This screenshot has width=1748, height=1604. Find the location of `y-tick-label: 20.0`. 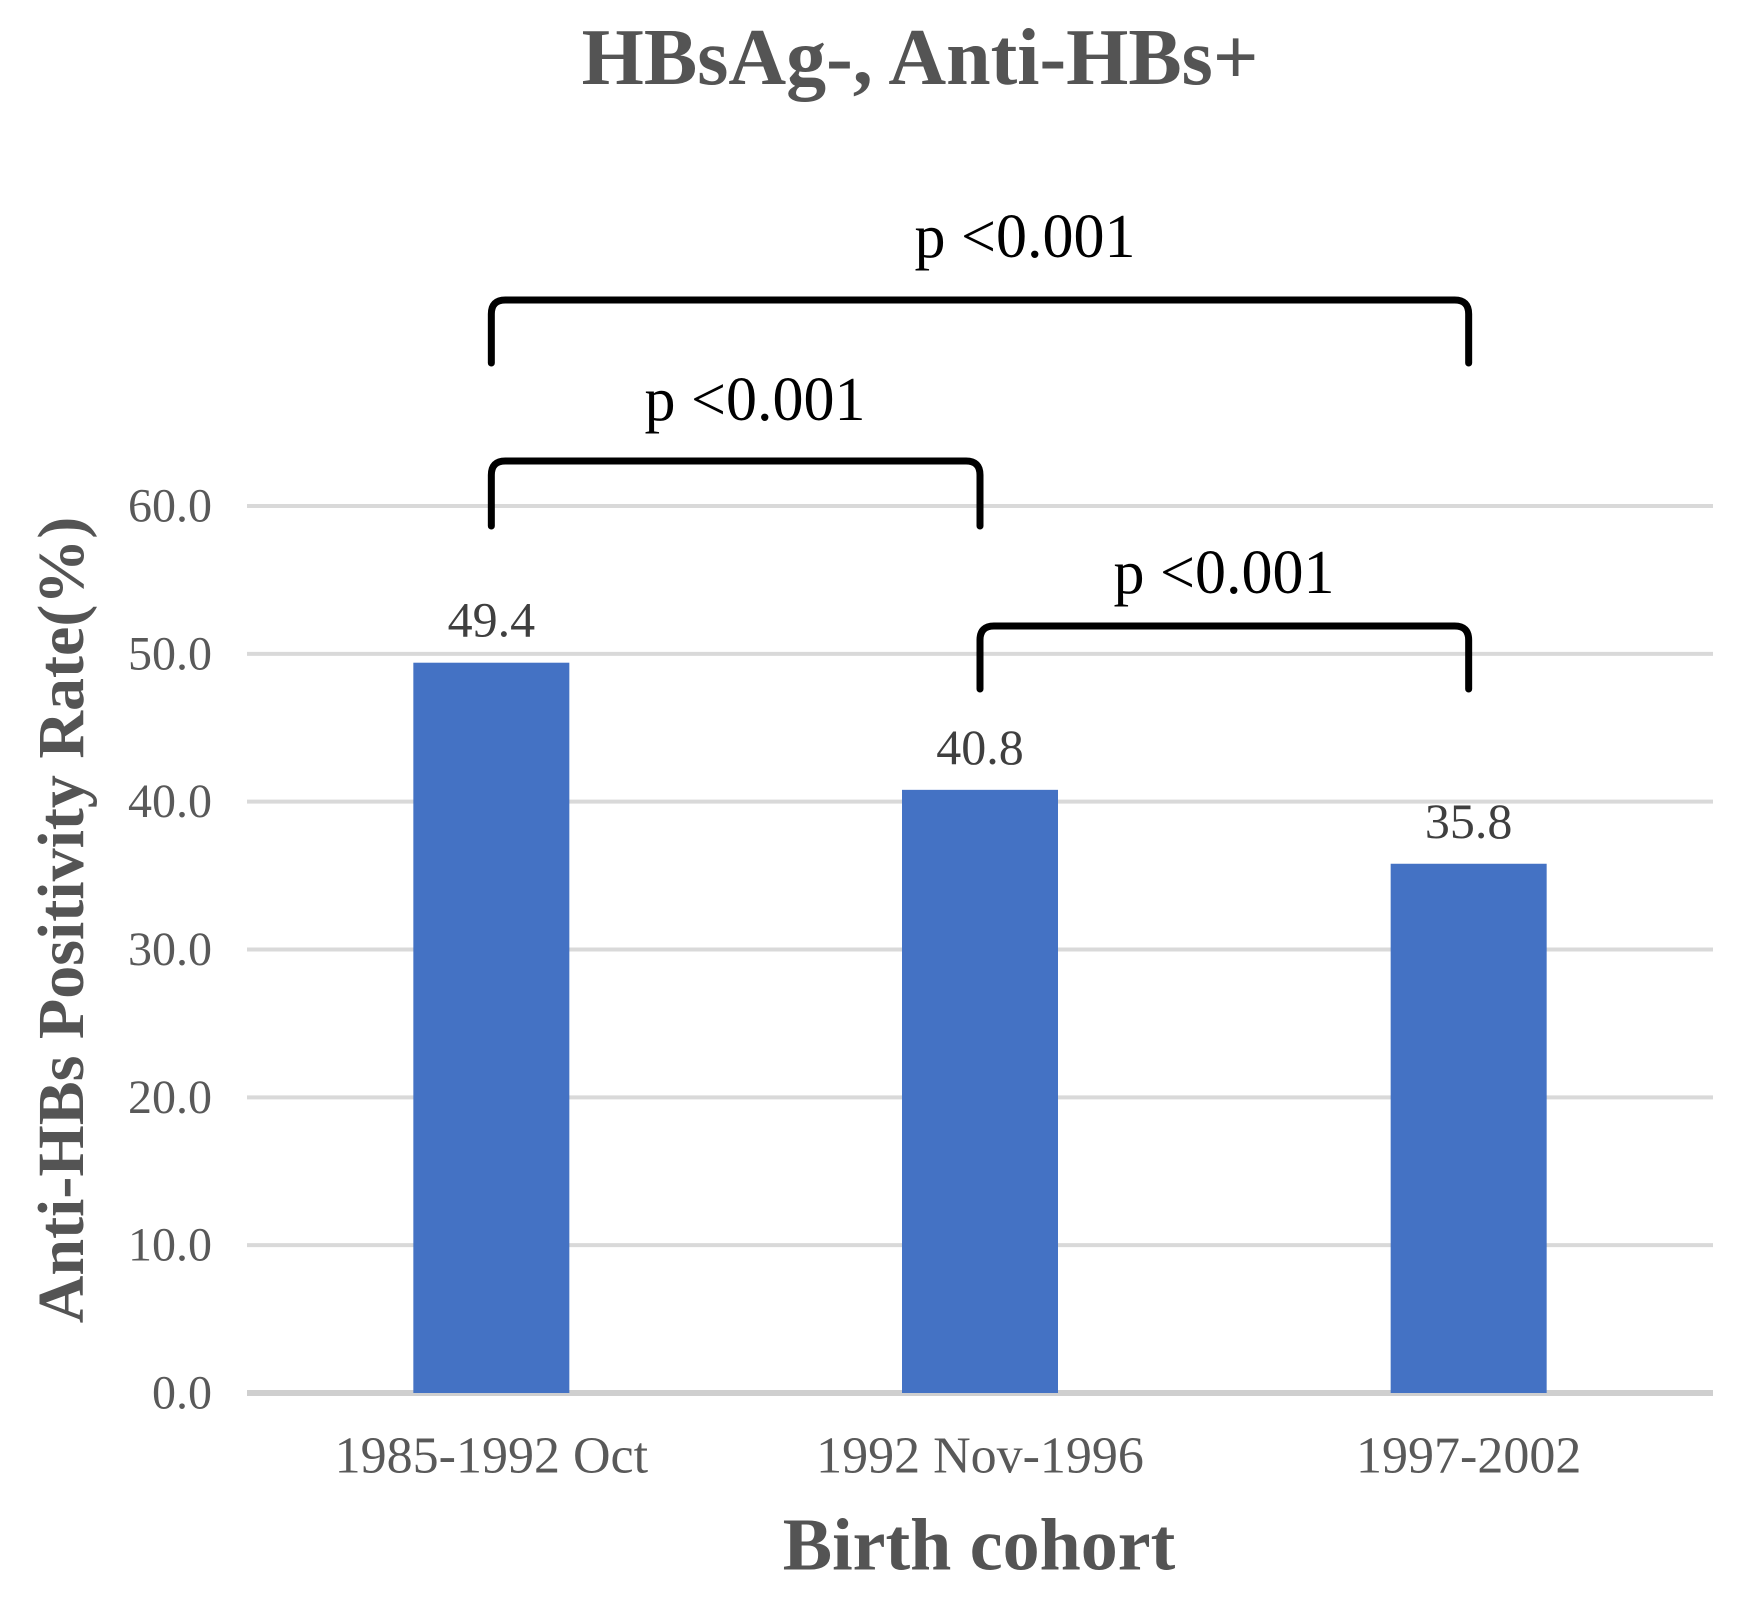

y-tick-label: 20.0 is located at coordinates (170, 1097).